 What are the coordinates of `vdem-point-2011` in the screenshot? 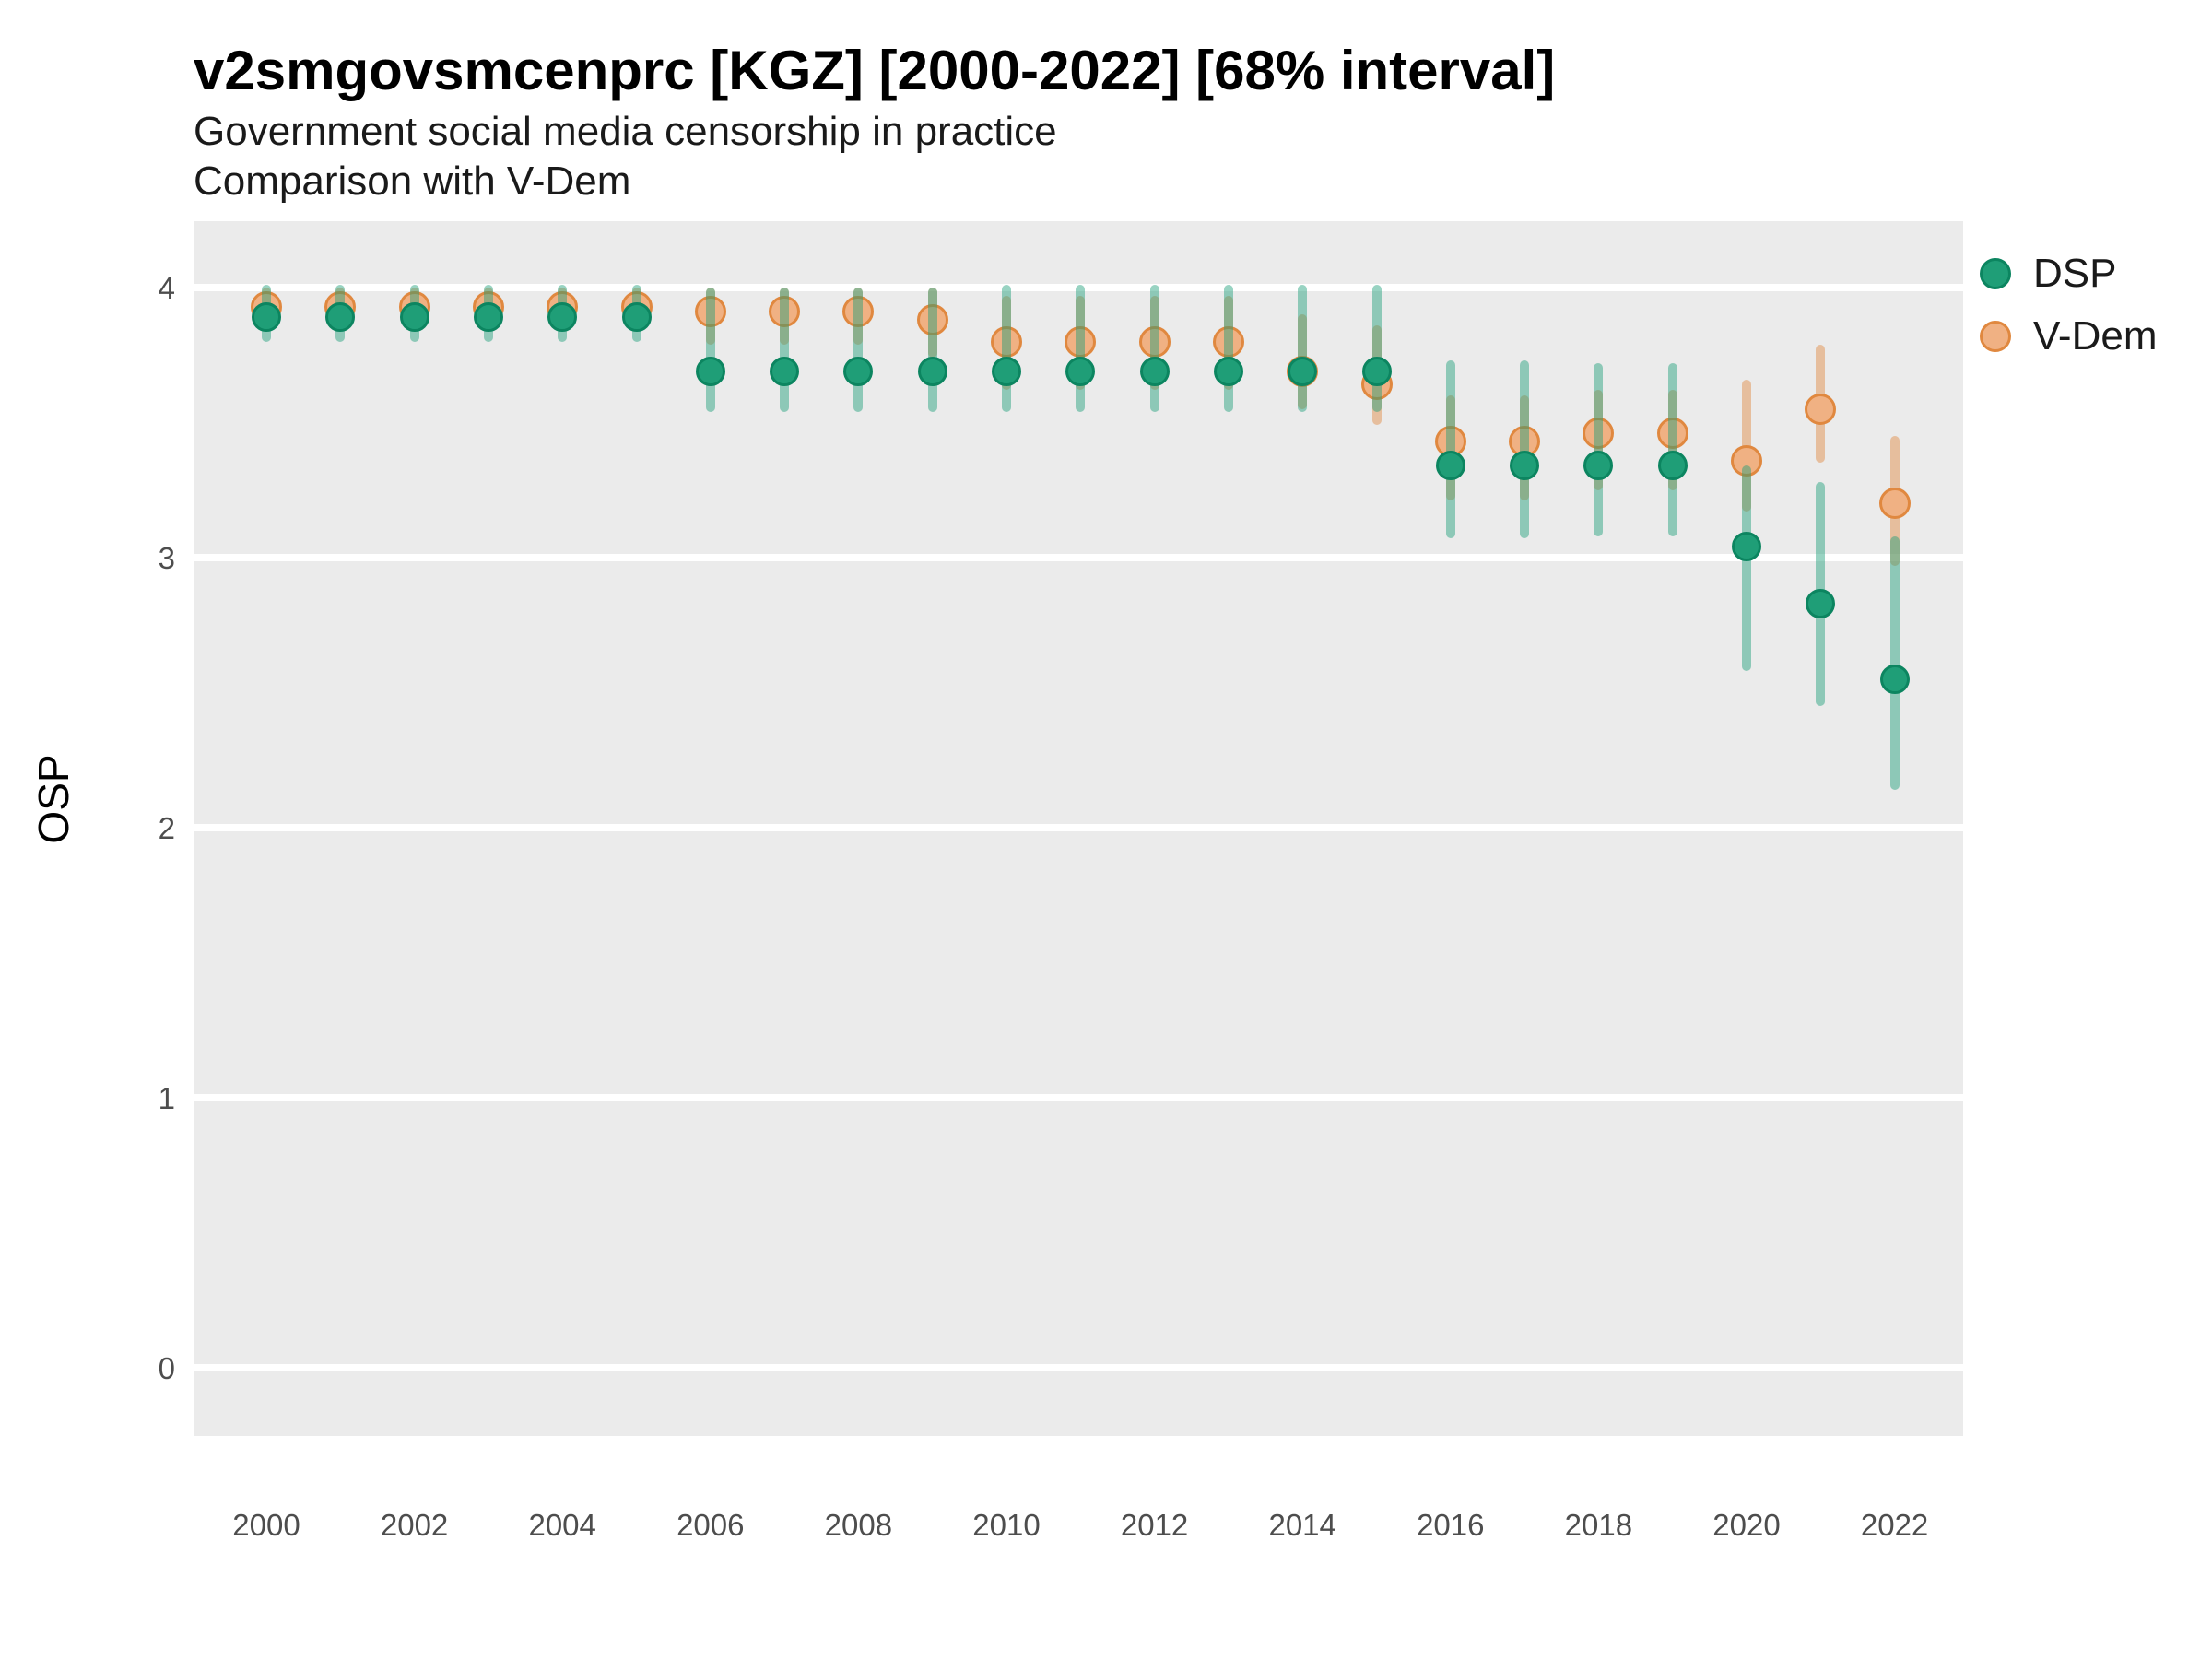 It's located at (1081, 341).